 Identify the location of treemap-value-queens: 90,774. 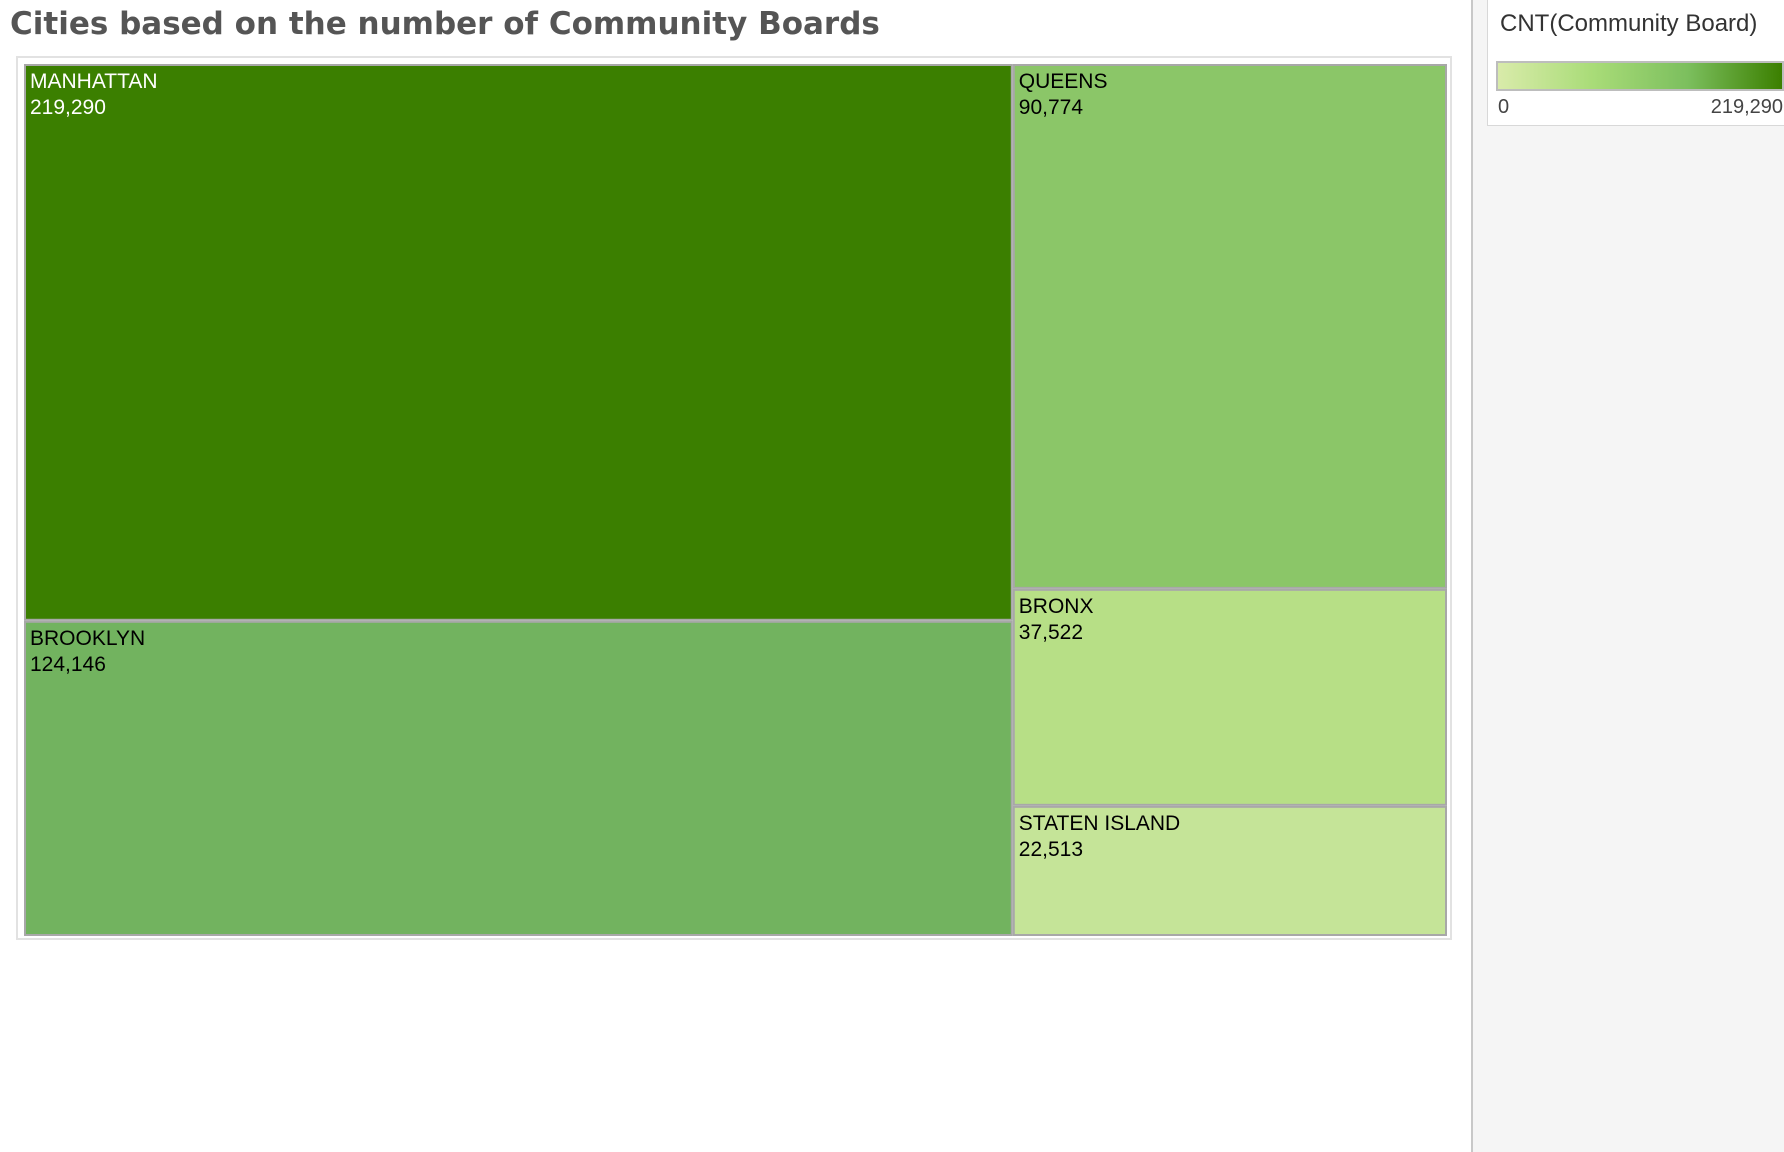
(1051, 107).